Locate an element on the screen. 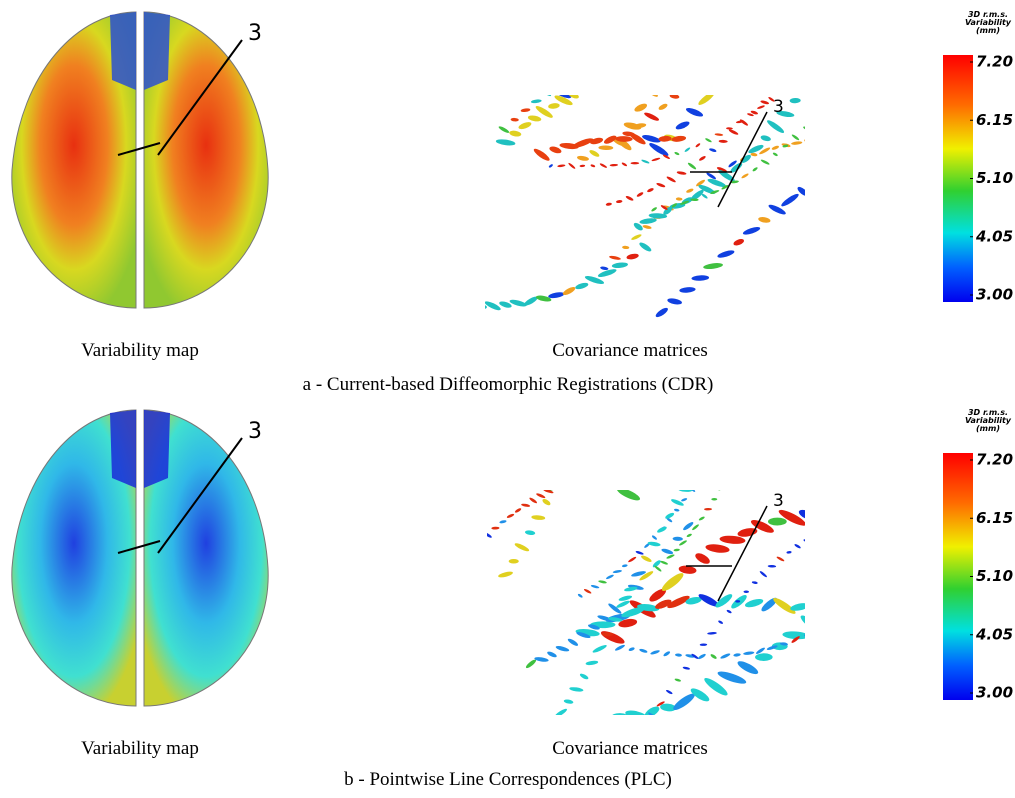 The image size is (1015, 798). brain-top-strip is located at coordinates (140, 51).